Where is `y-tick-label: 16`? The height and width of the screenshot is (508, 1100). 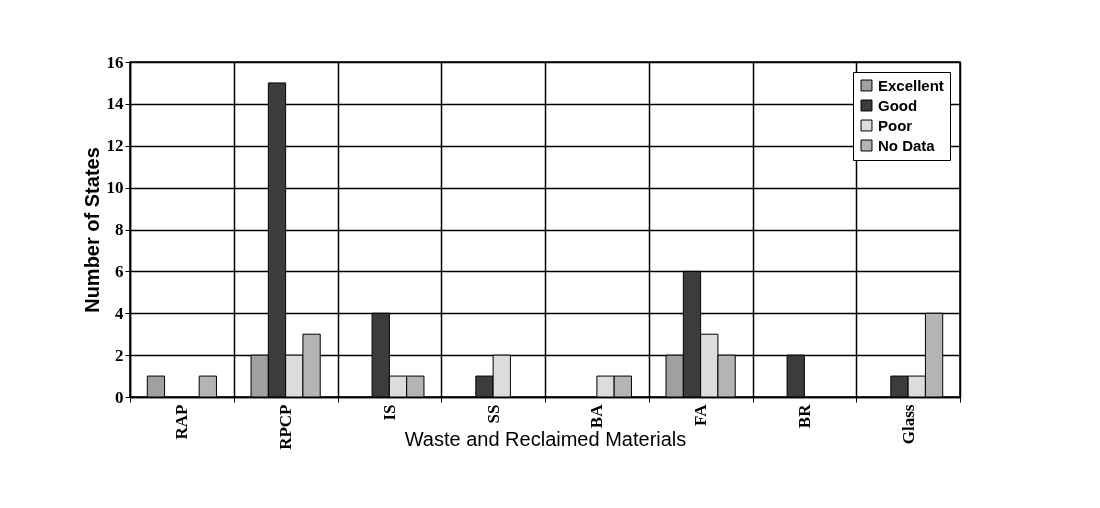
y-tick-label: 16 is located at coordinates (115, 62).